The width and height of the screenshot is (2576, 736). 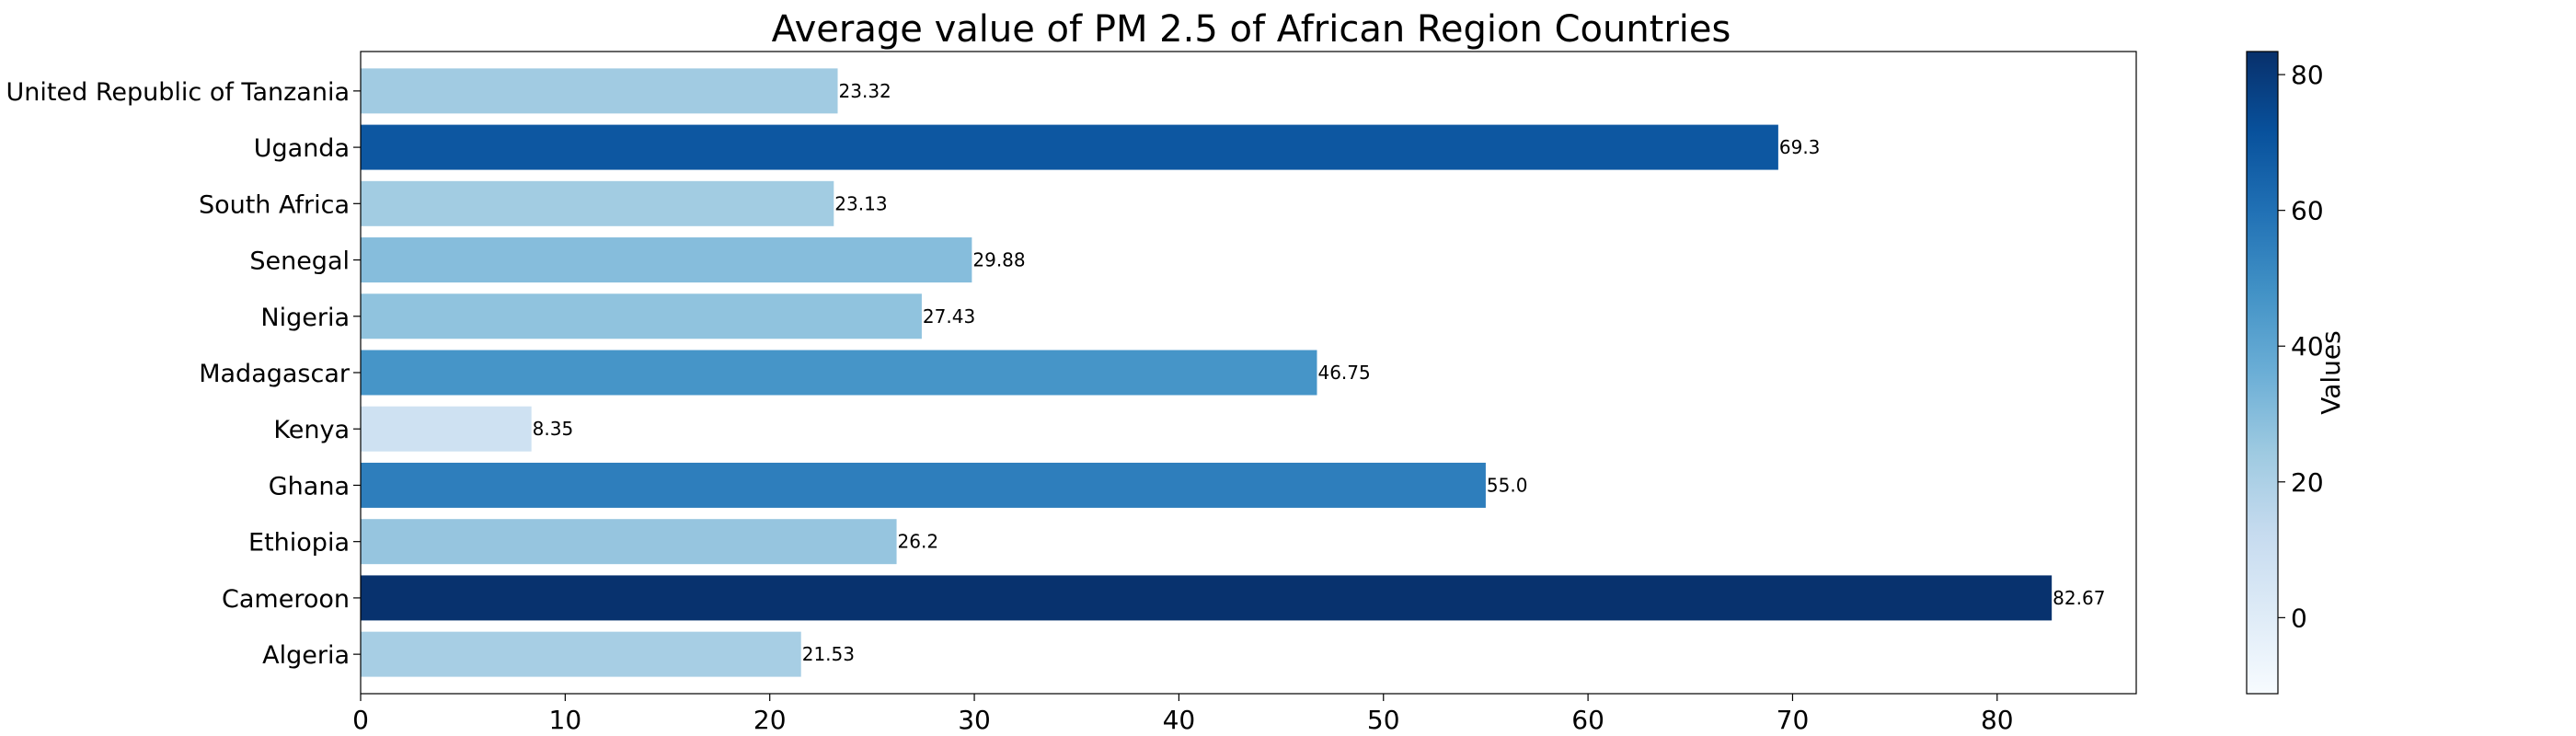 I want to click on bar-united-republic-of-tanzania, so click(x=599, y=91).